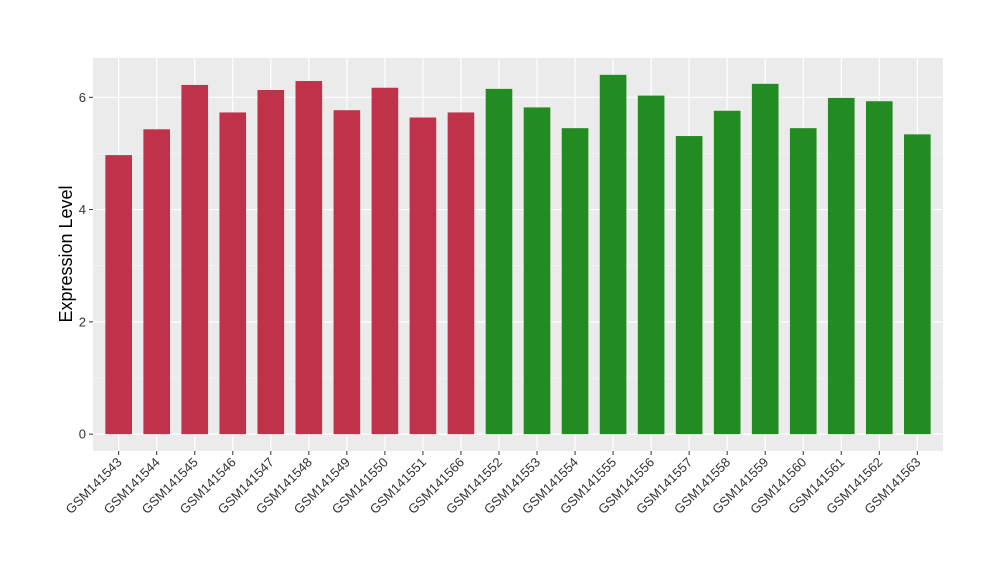  What do you see at coordinates (82, 434) in the screenshot?
I see `y-tick-label: 0` at bounding box center [82, 434].